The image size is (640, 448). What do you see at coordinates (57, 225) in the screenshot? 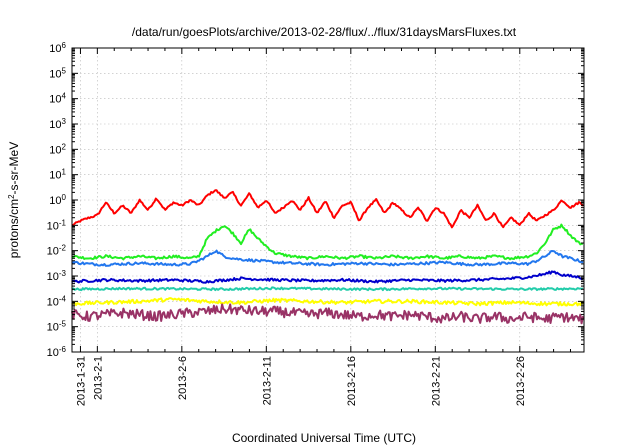
I see `y-tick-label: 10⁻¹` at bounding box center [57, 225].